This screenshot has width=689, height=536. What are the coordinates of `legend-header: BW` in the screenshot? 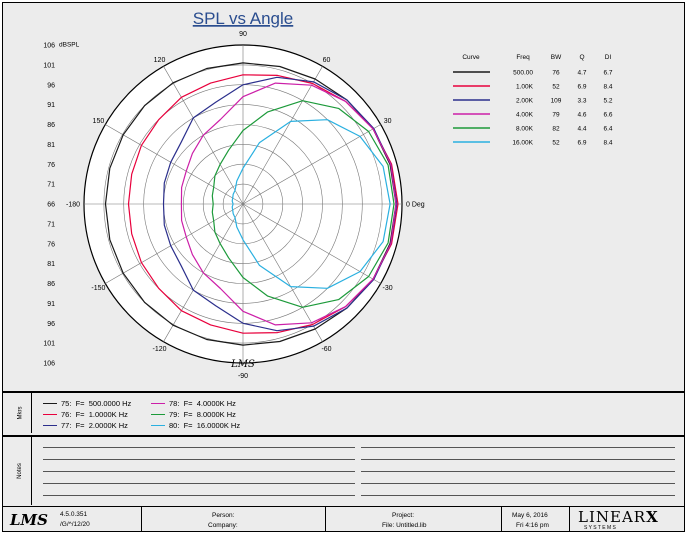 It's located at (556, 57).